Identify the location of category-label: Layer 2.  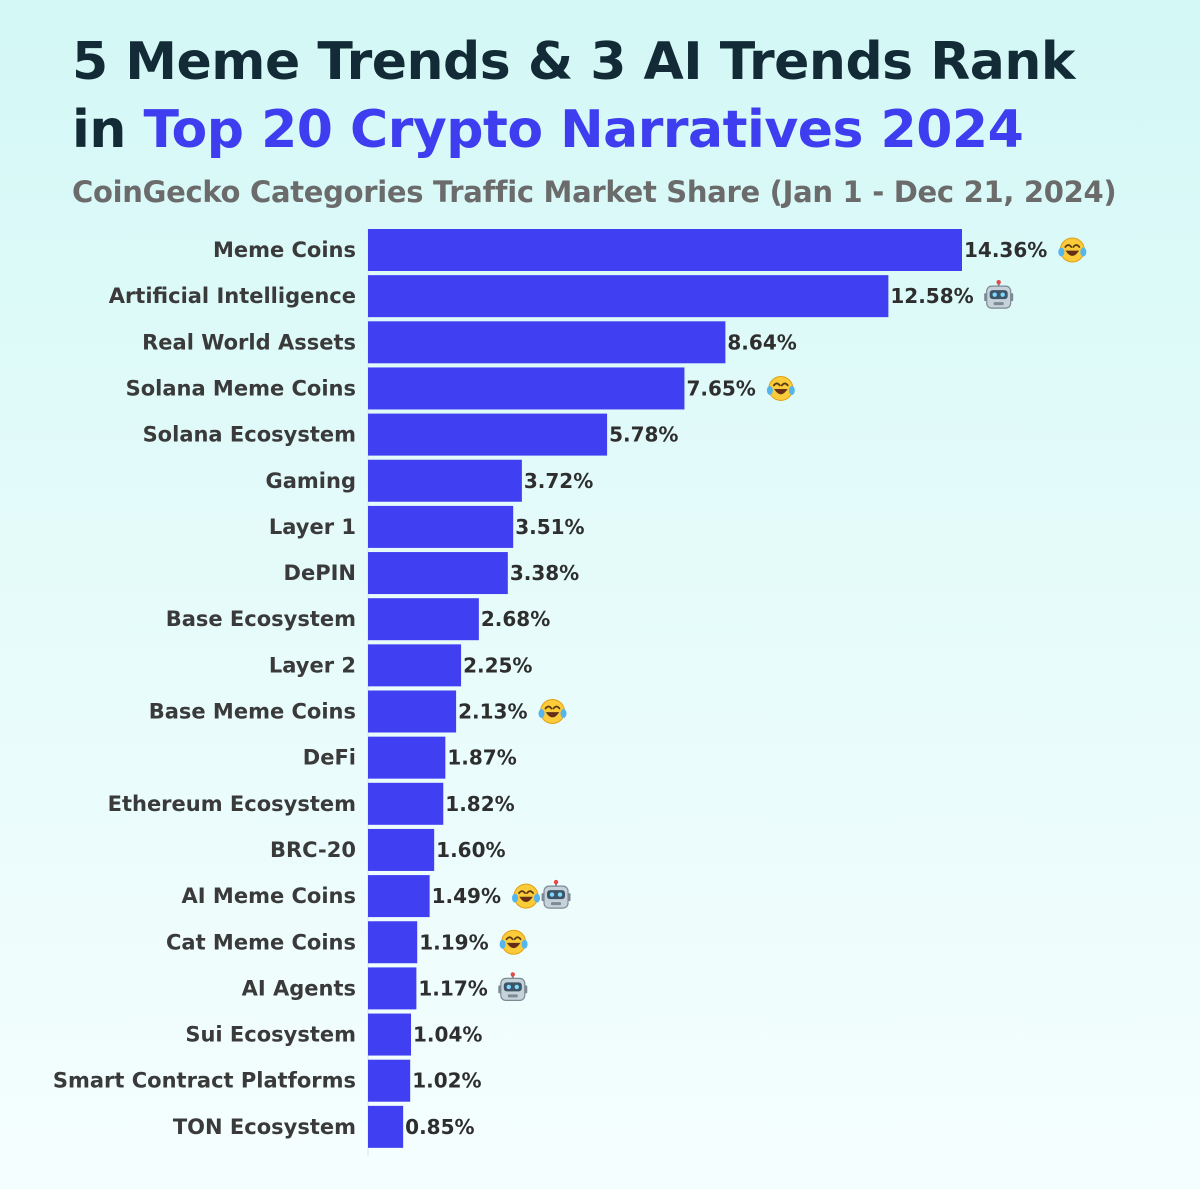
(312, 665).